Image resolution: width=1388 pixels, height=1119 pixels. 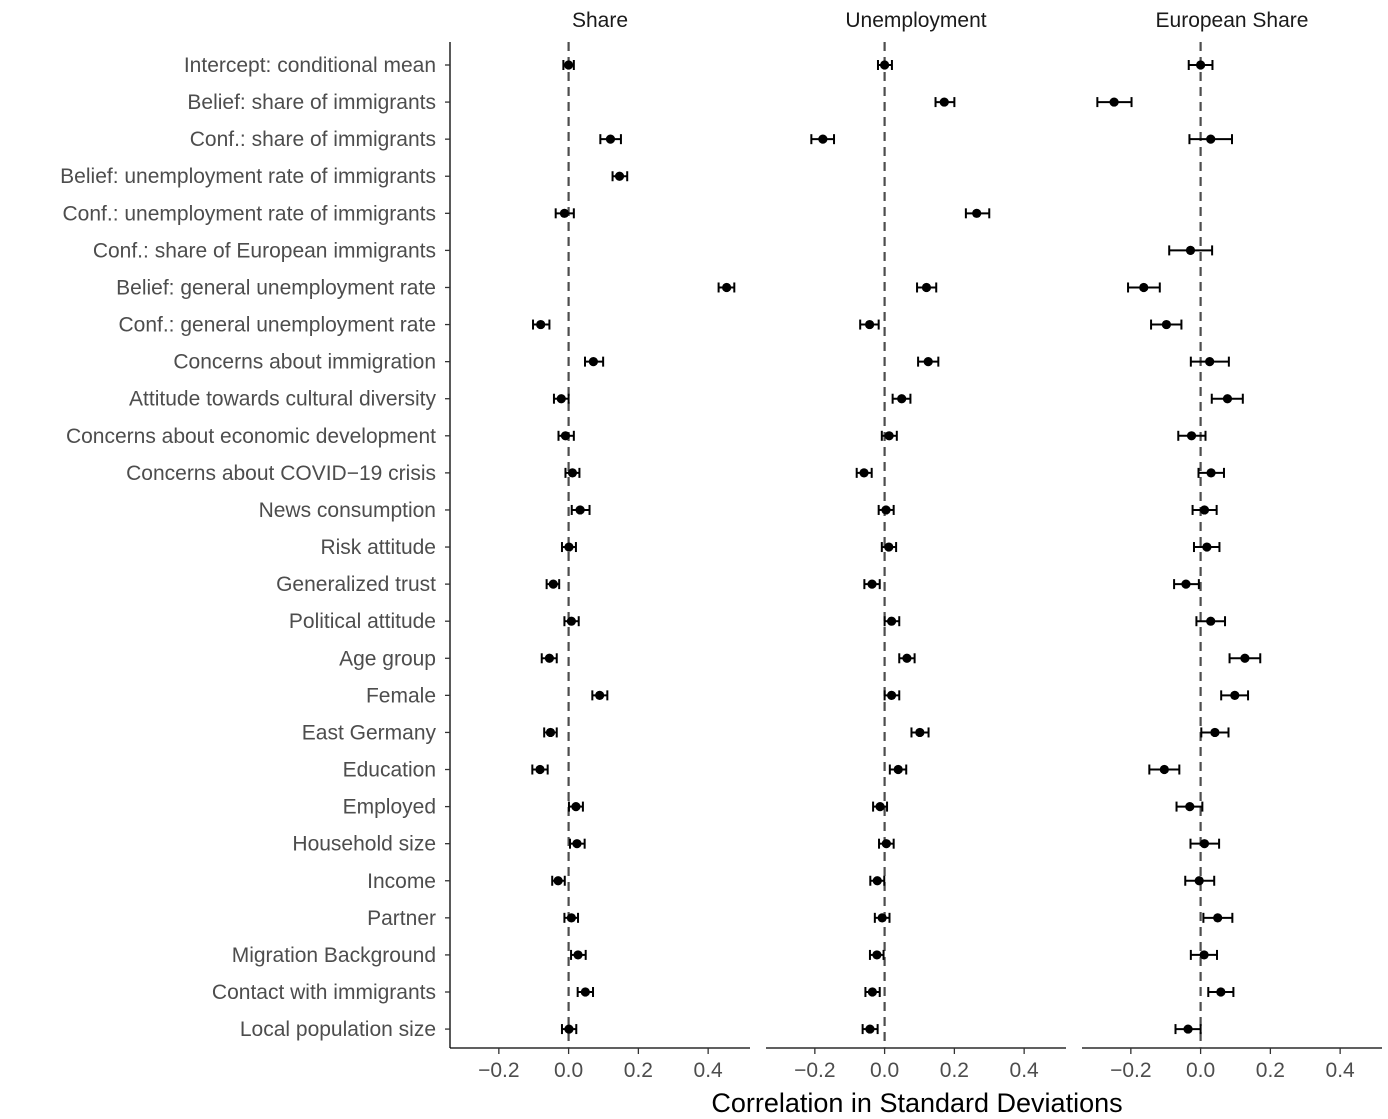 I want to click on y-tick-label: Attitude towards cultural diversity, so click(x=282, y=399).